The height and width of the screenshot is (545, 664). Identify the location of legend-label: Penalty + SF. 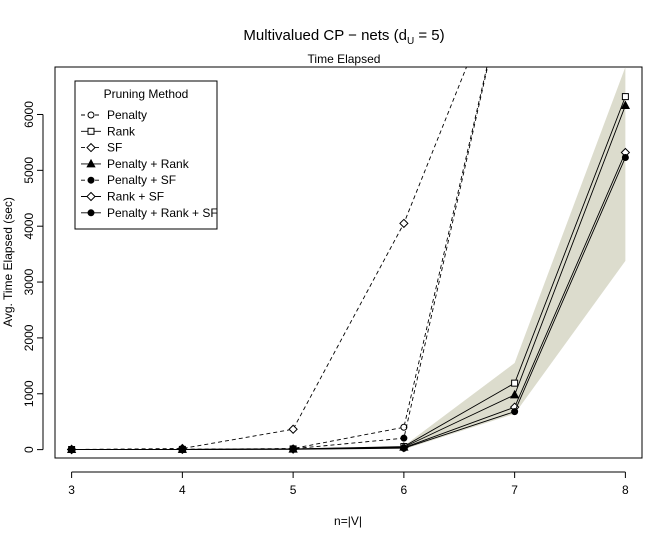
(141, 180).